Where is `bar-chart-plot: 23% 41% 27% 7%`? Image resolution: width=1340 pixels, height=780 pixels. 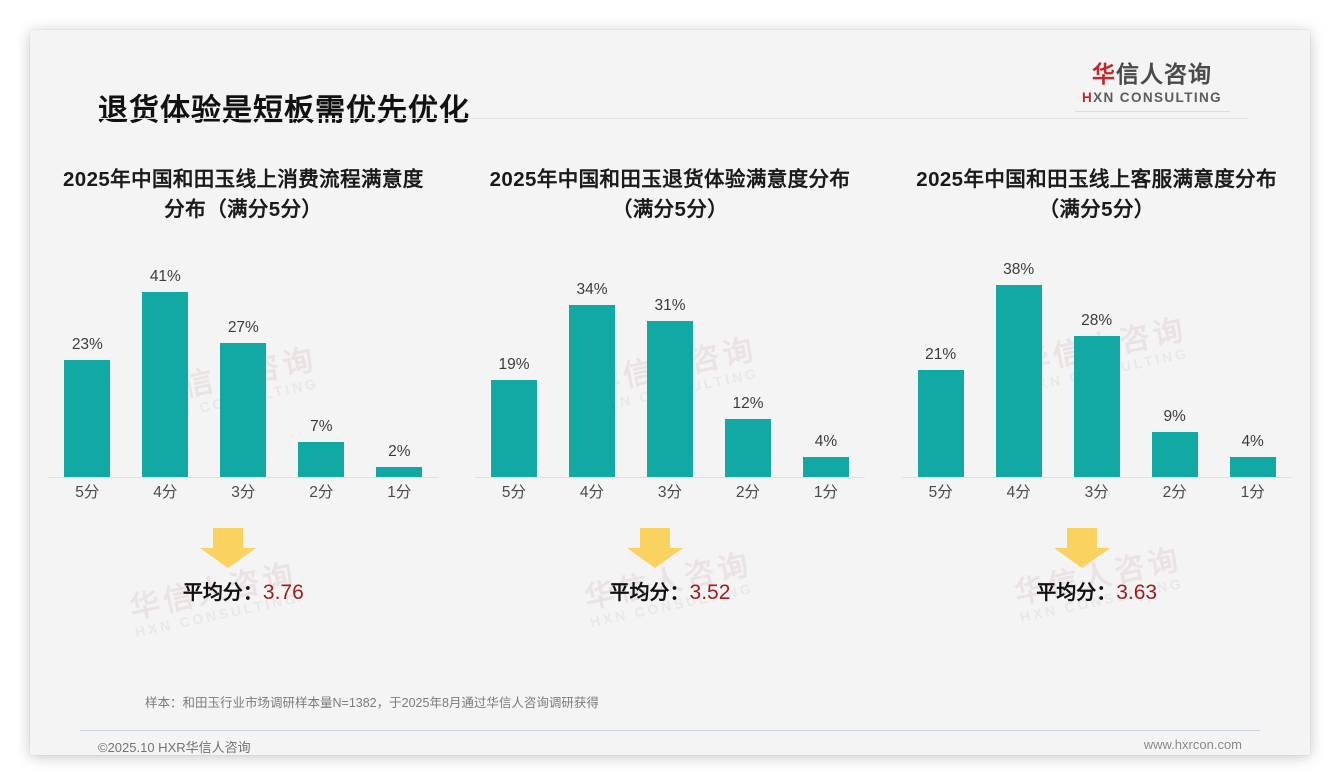 bar-chart-plot: 23% 41% 27% 7% is located at coordinates (243, 376).